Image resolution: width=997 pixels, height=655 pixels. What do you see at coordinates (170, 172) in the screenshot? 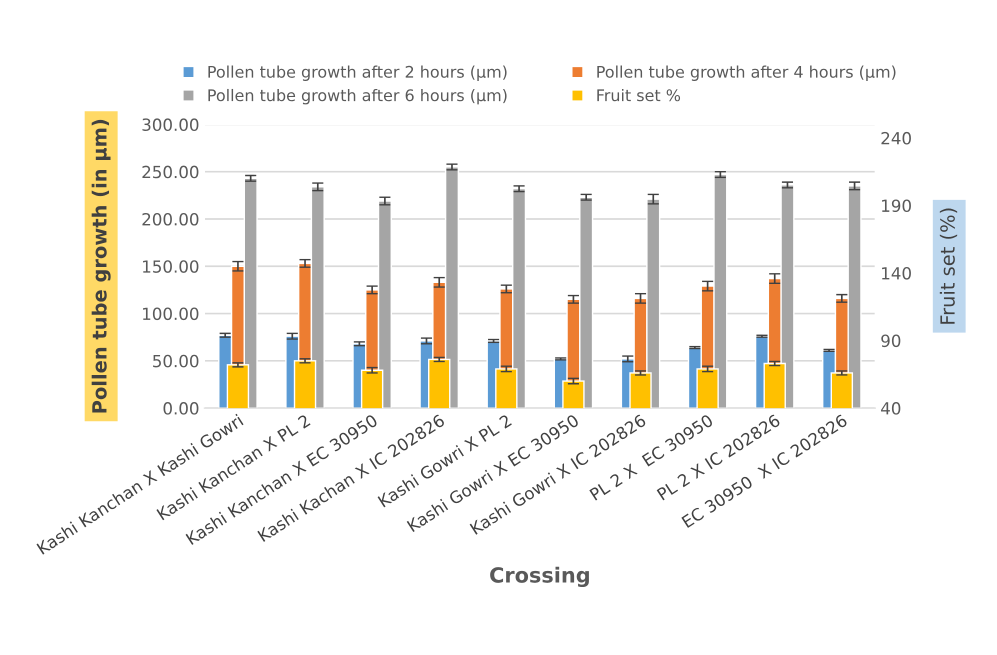
I see `y-tick-label: 250.00` at bounding box center [170, 172].